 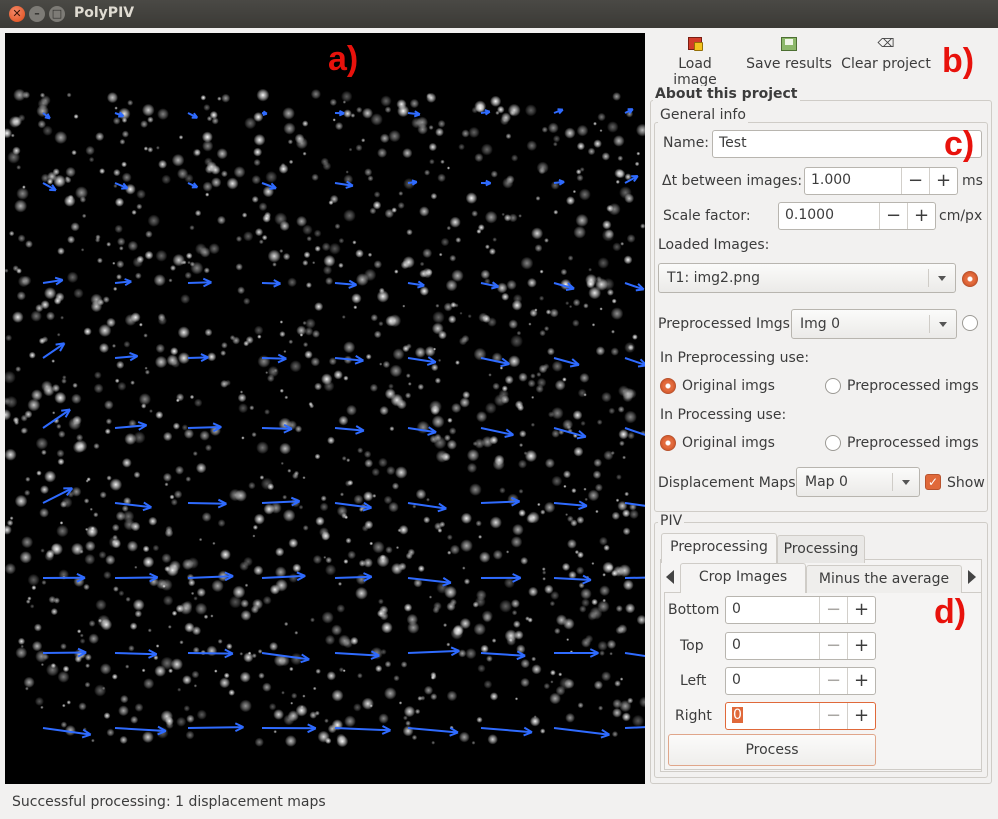 What do you see at coordinates (668, 386) in the screenshot?
I see `preproc-original-radio` at bounding box center [668, 386].